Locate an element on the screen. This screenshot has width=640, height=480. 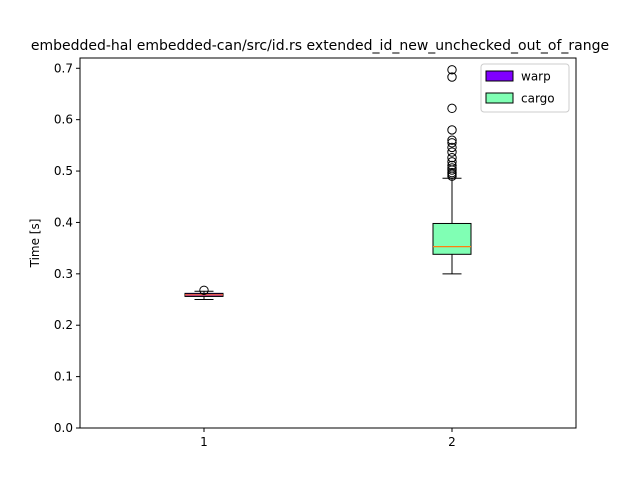
legend: warp cargo is located at coordinates (525, 88).